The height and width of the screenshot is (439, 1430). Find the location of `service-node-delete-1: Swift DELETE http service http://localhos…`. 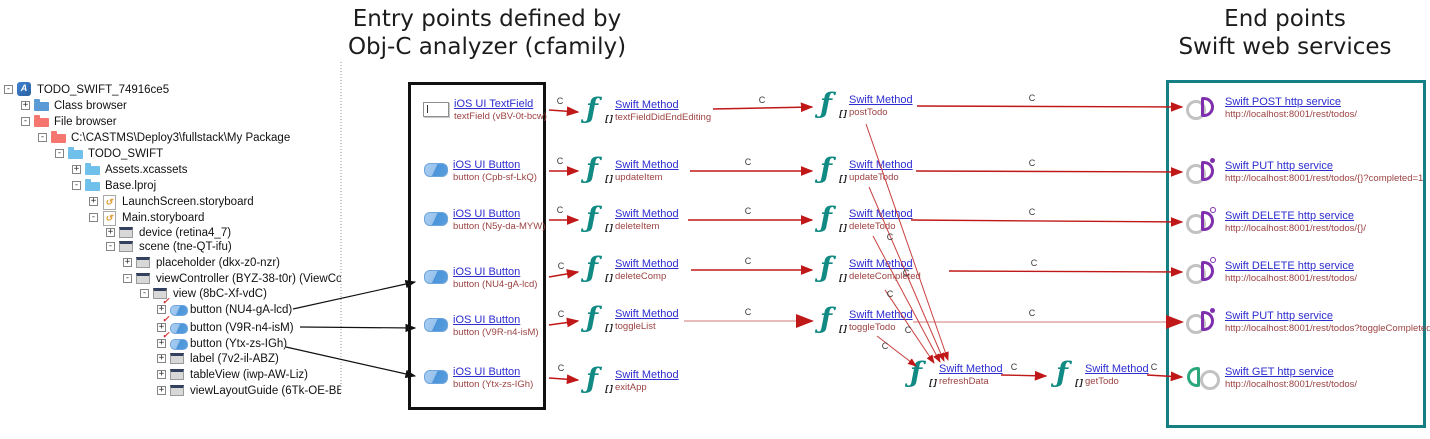

service-node-delete-1: Swift DELETE http service http://localhos… is located at coordinates (1276, 221).